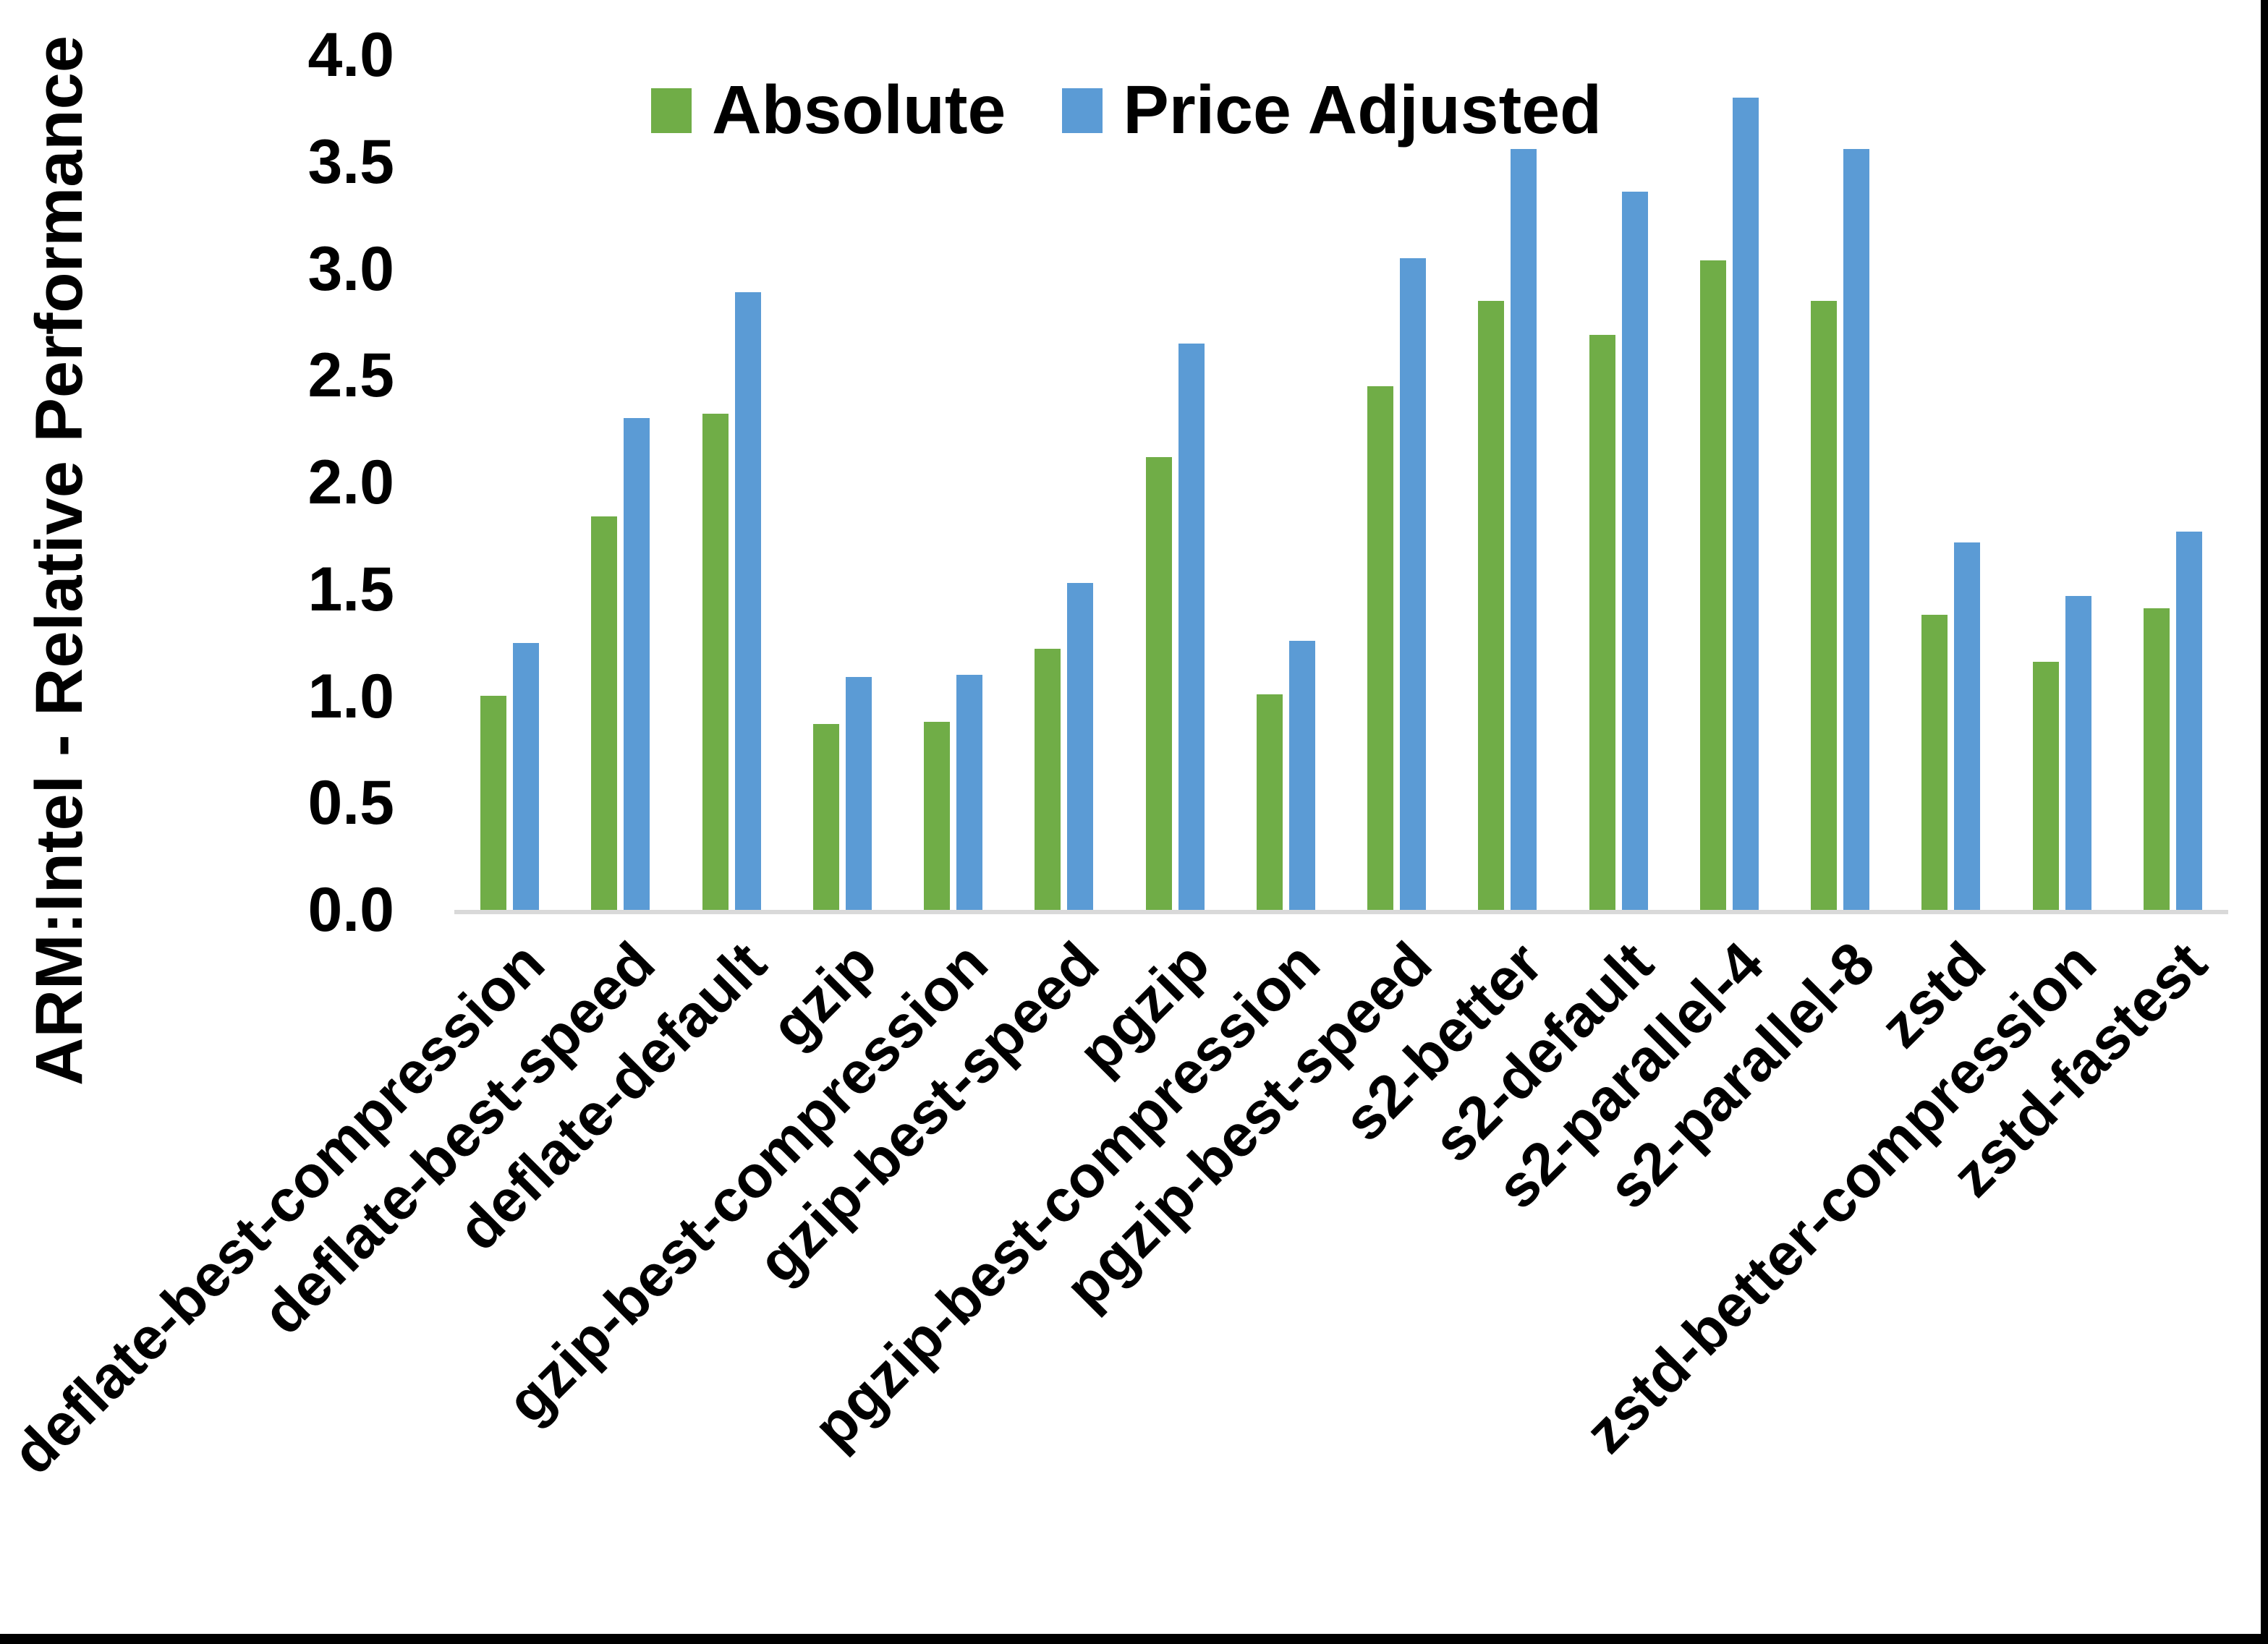  What do you see at coordinates (350, 910) in the screenshot?
I see `y-tick-label: 0.0` at bounding box center [350, 910].